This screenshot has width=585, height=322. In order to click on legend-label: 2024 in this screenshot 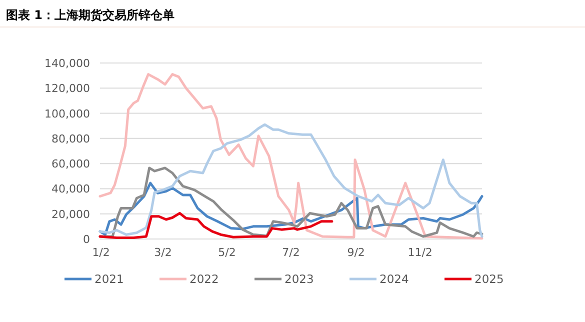, I will do `click(394, 279)`.